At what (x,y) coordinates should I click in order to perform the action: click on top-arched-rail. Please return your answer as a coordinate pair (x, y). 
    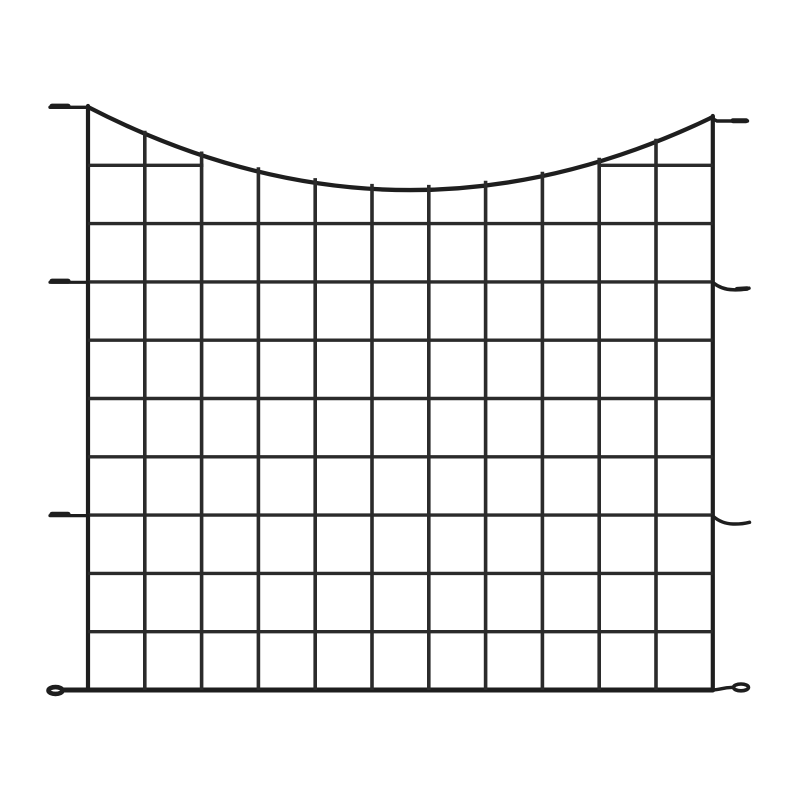
    Looking at the image, I should click on (400, 148).